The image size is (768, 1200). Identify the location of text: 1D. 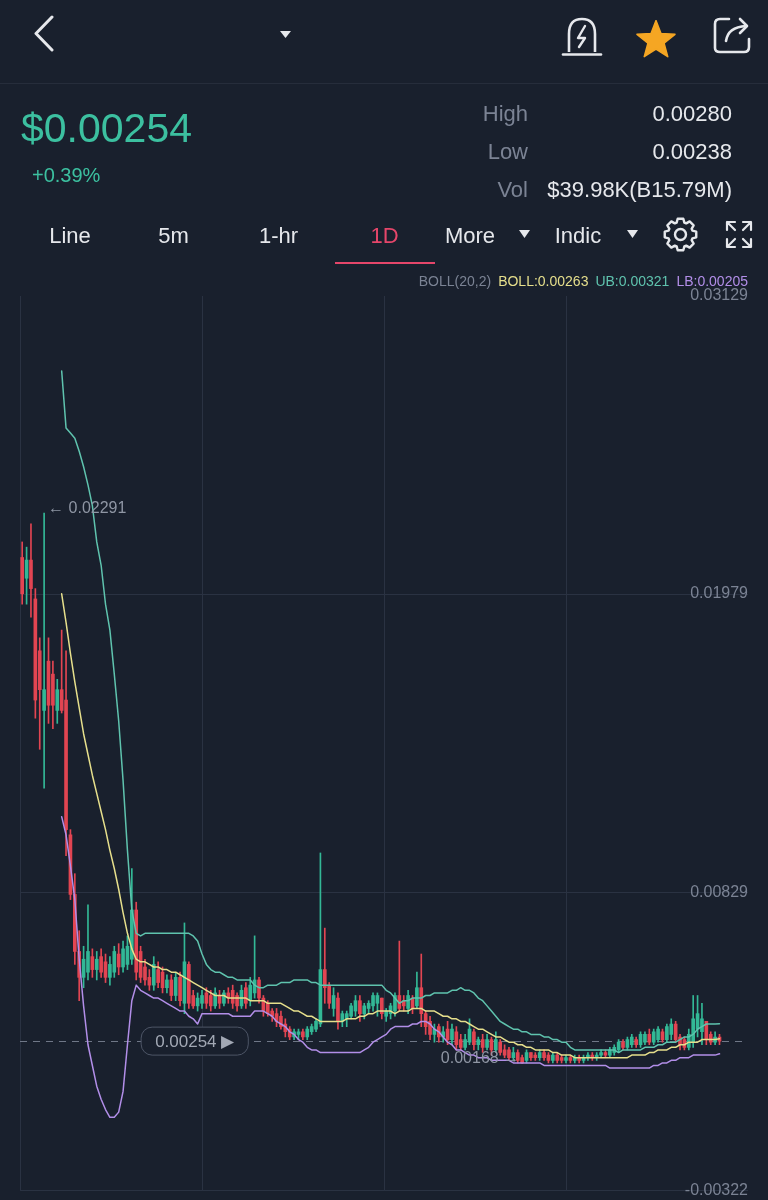
(384, 236).